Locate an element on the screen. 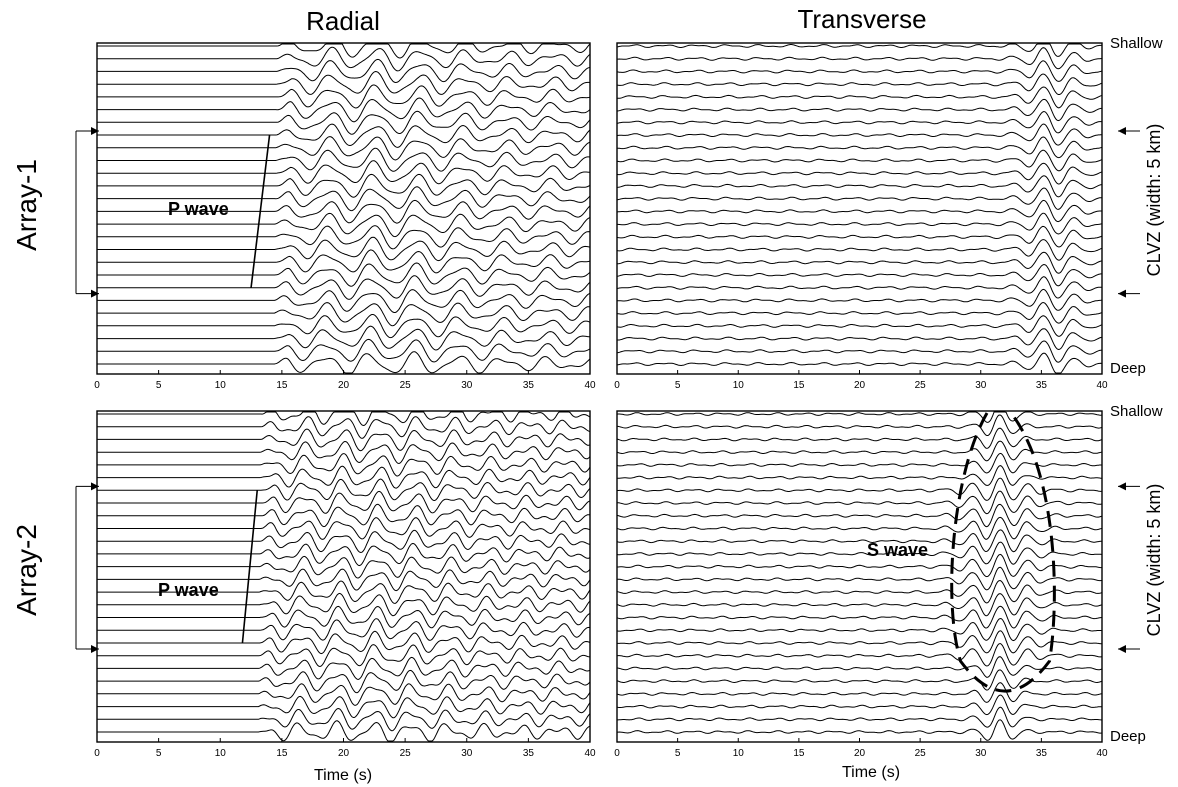 The image size is (1178, 787). column-title-transverse: Transverse is located at coordinates (861, 19).